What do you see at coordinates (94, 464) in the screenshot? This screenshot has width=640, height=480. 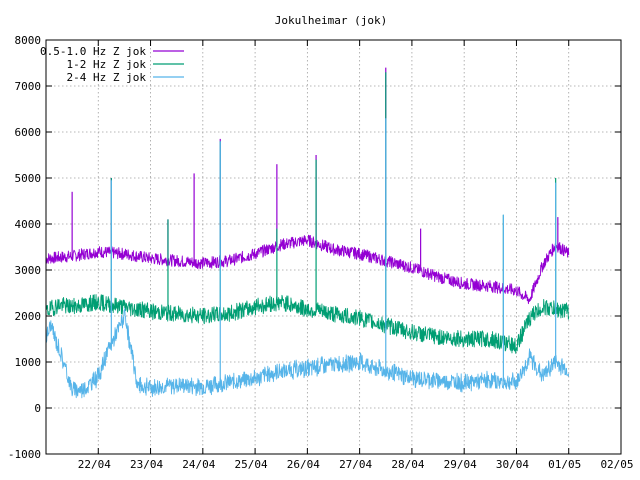 I see `x-tick-label: 22/04` at bounding box center [94, 464].